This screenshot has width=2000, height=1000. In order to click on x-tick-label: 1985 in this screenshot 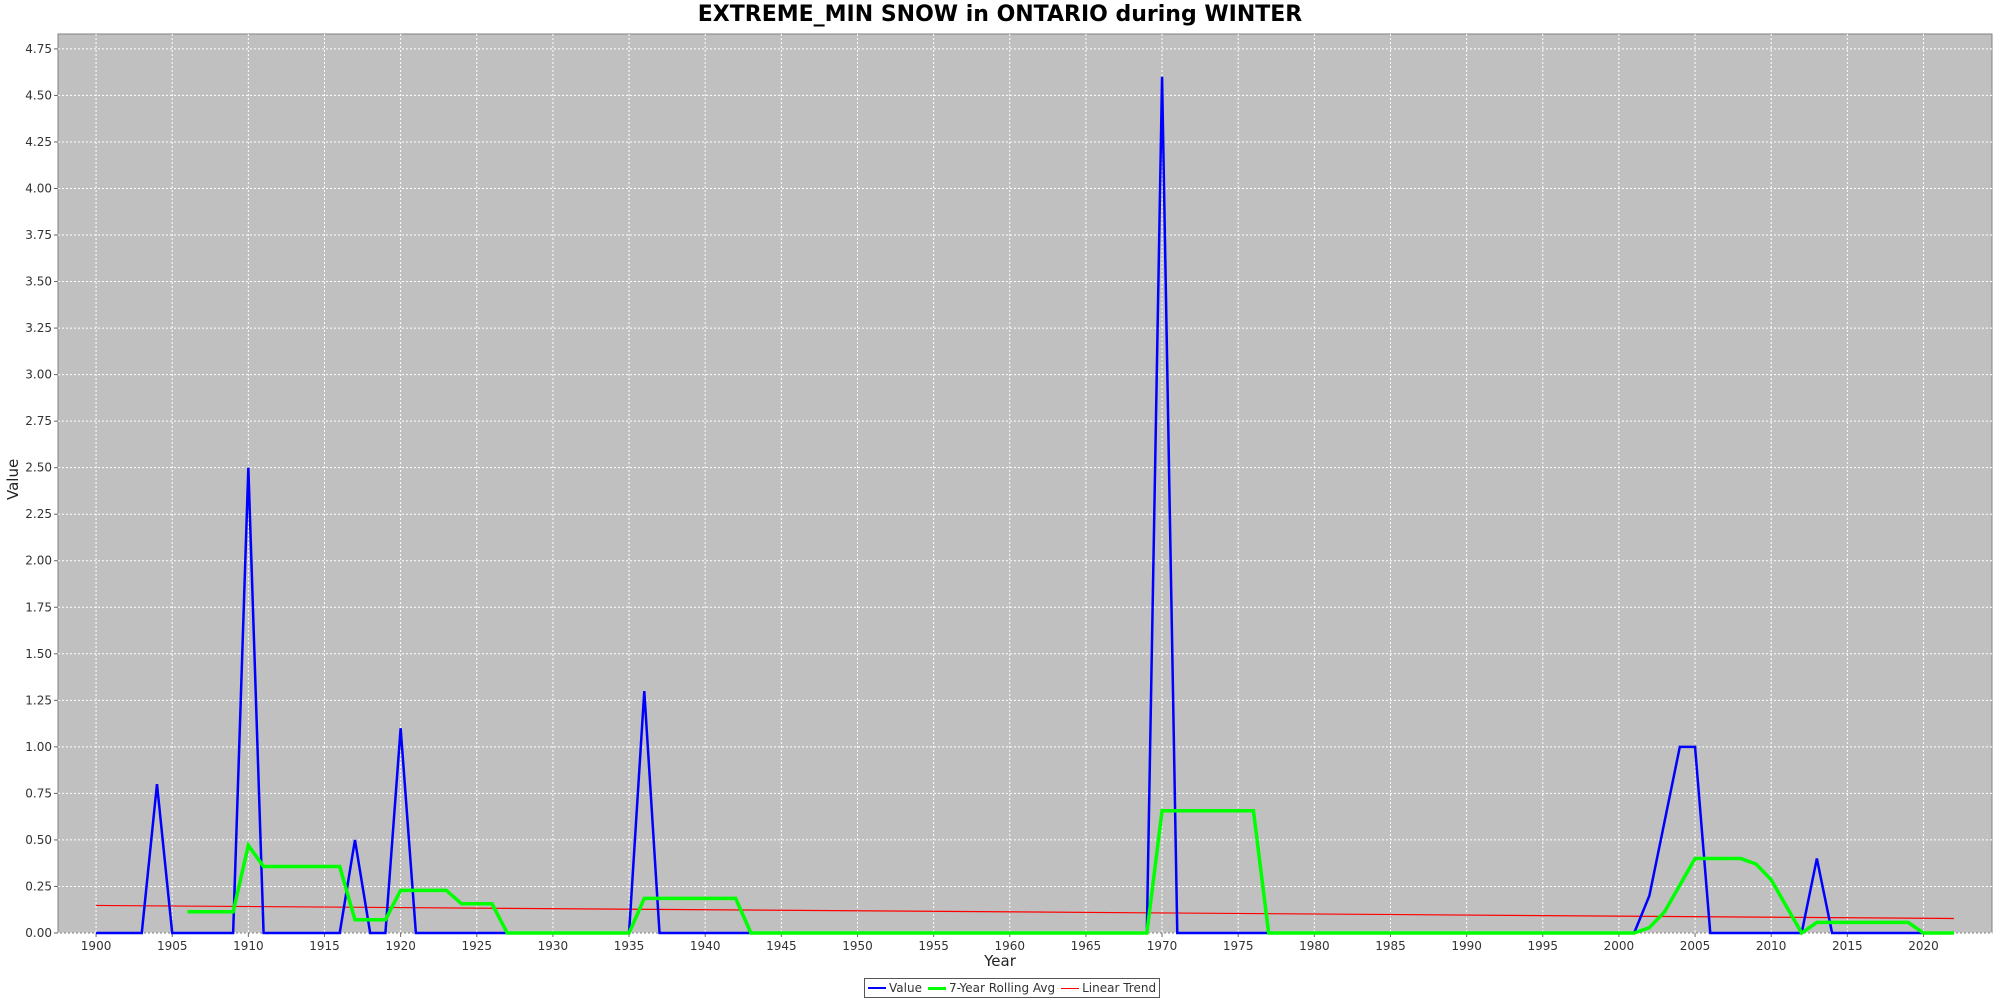, I will do `click(1390, 946)`.